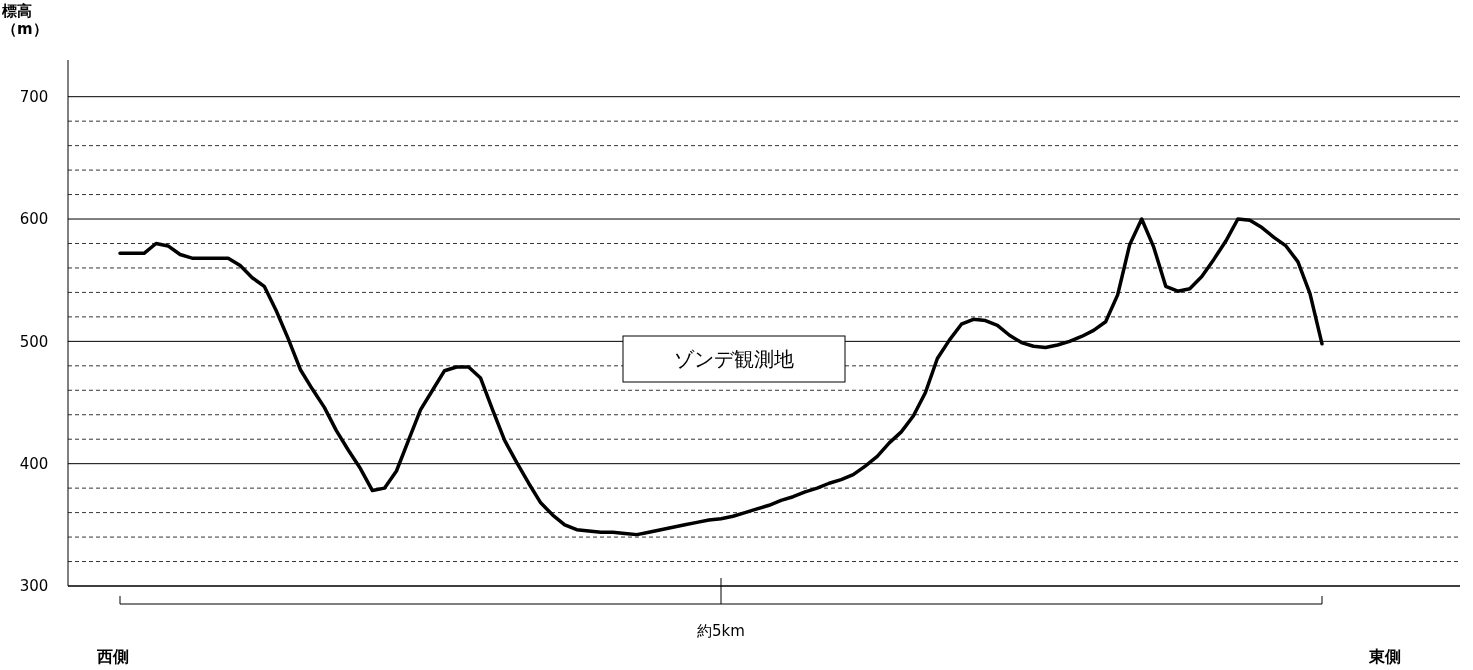 The image size is (1473, 670). Describe the element at coordinates (721, 631) in the screenshot. I see `x-axis-title: 約5km` at that location.